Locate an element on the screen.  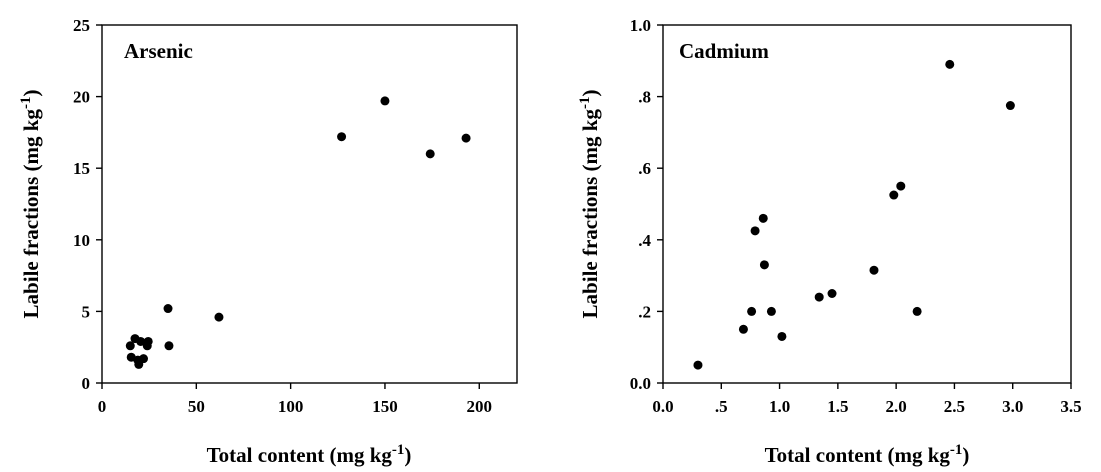
cadmium-y-axis-label: Labile fractions (mg kg-1) is located at coordinates (589, 204).